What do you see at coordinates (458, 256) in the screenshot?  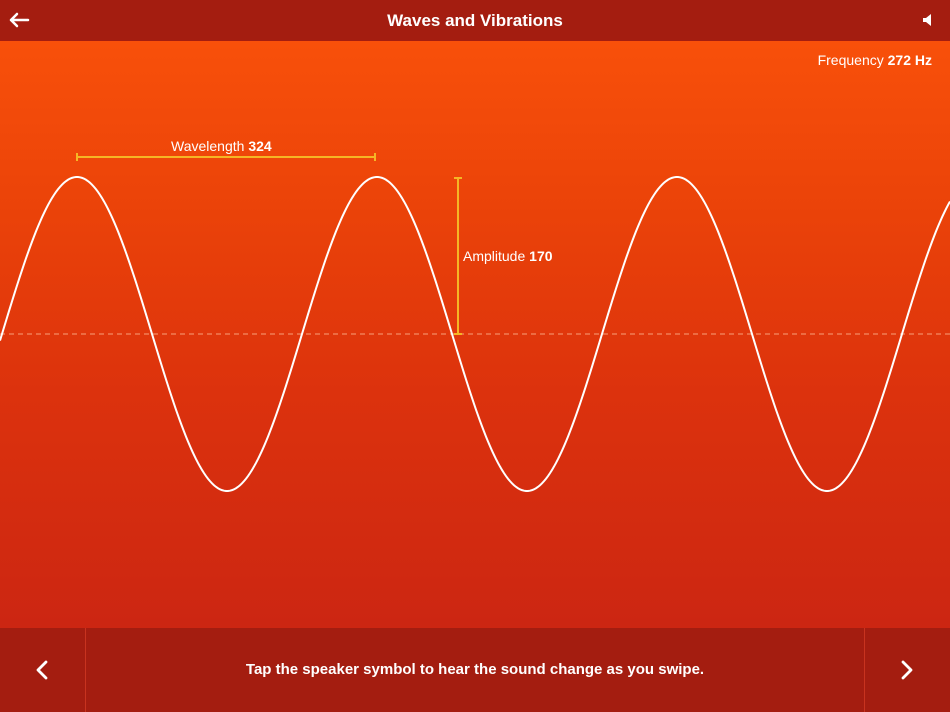 I see `amplitude-marker` at bounding box center [458, 256].